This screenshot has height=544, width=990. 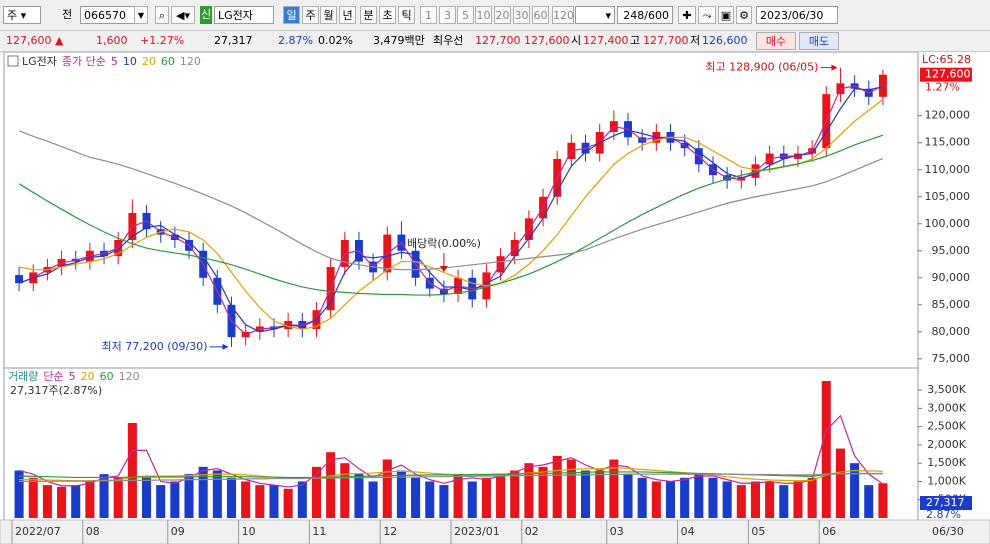 I want to click on period-tab: 년, so click(x=347, y=15).